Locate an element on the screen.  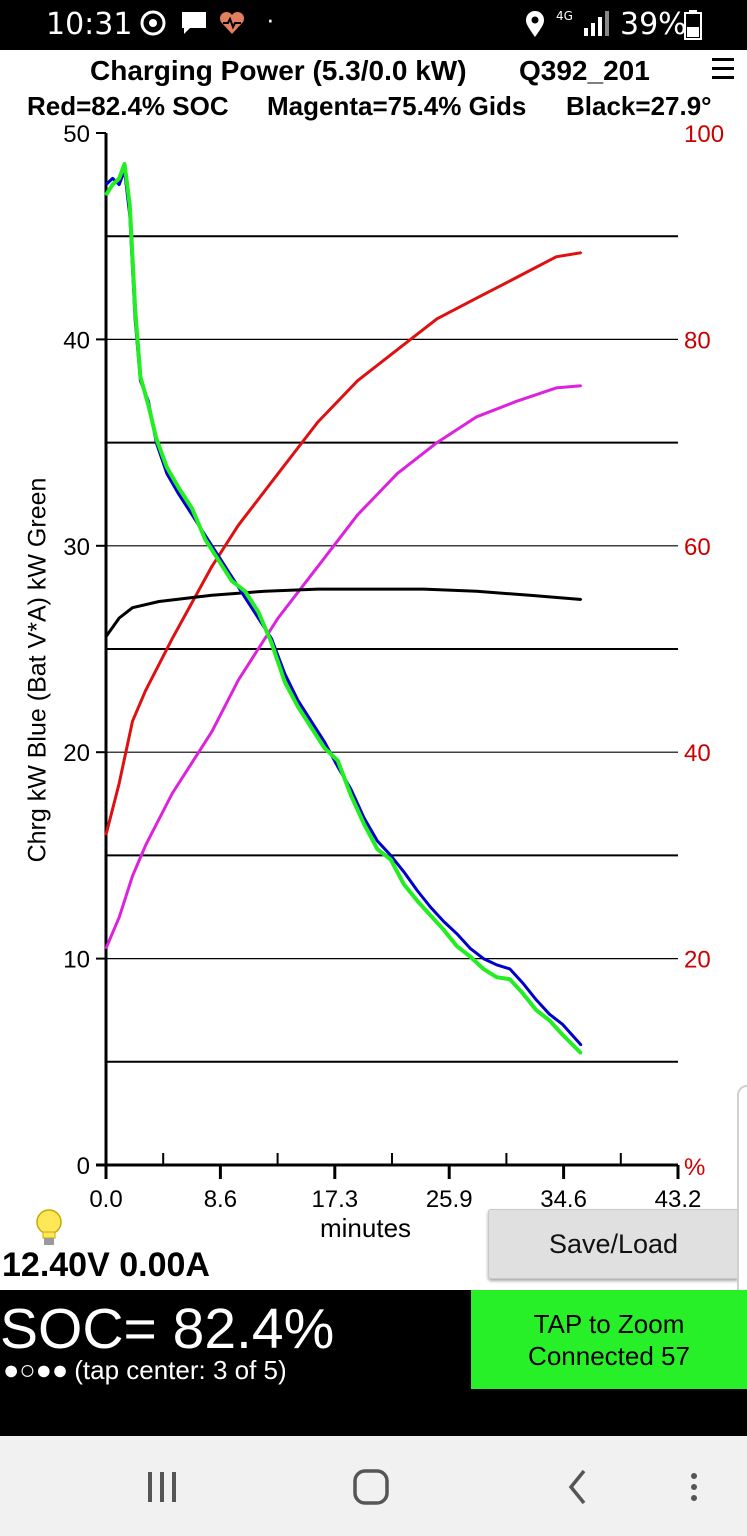
status-bar: 10:31 · 4G 39% is located at coordinates (373, 25).